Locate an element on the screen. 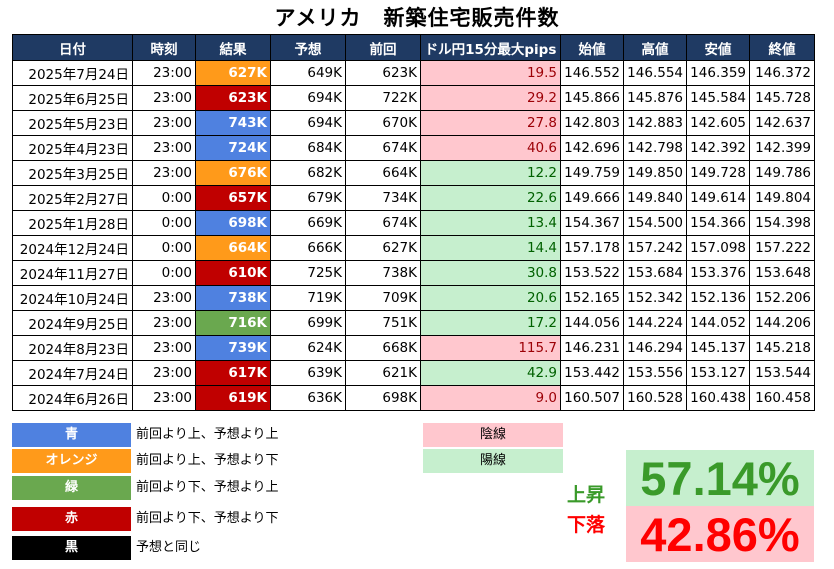 This screenshot has height=569, width=834. column-header-date: 日付 is located at coordinates (72, 47).